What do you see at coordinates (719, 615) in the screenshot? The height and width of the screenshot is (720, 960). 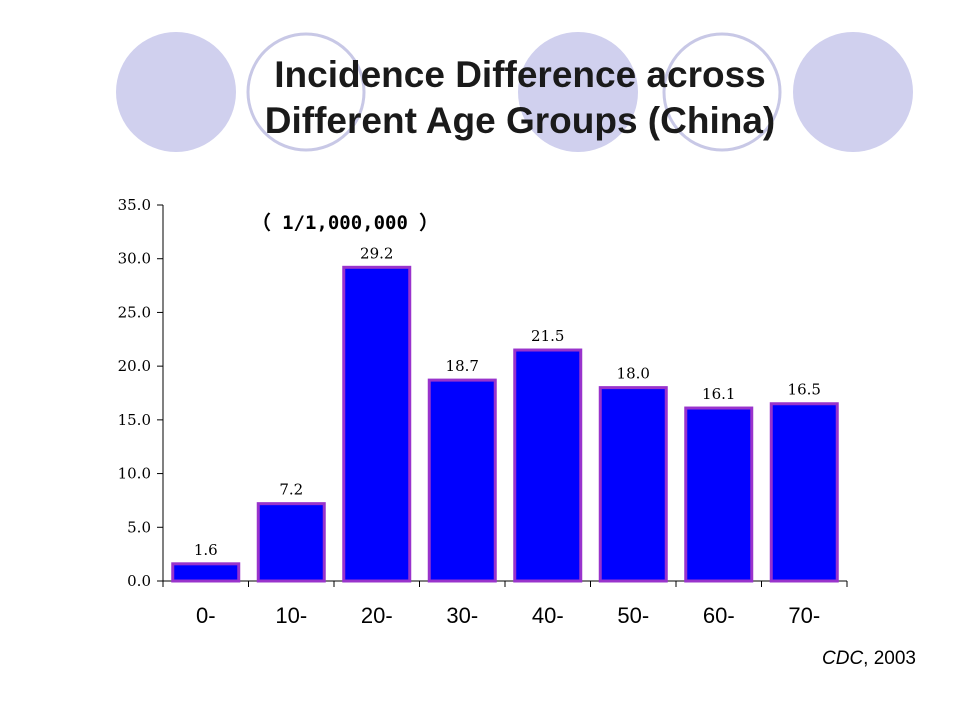 I see `x-tick-label: 60-` at bounding box center [719, 615].